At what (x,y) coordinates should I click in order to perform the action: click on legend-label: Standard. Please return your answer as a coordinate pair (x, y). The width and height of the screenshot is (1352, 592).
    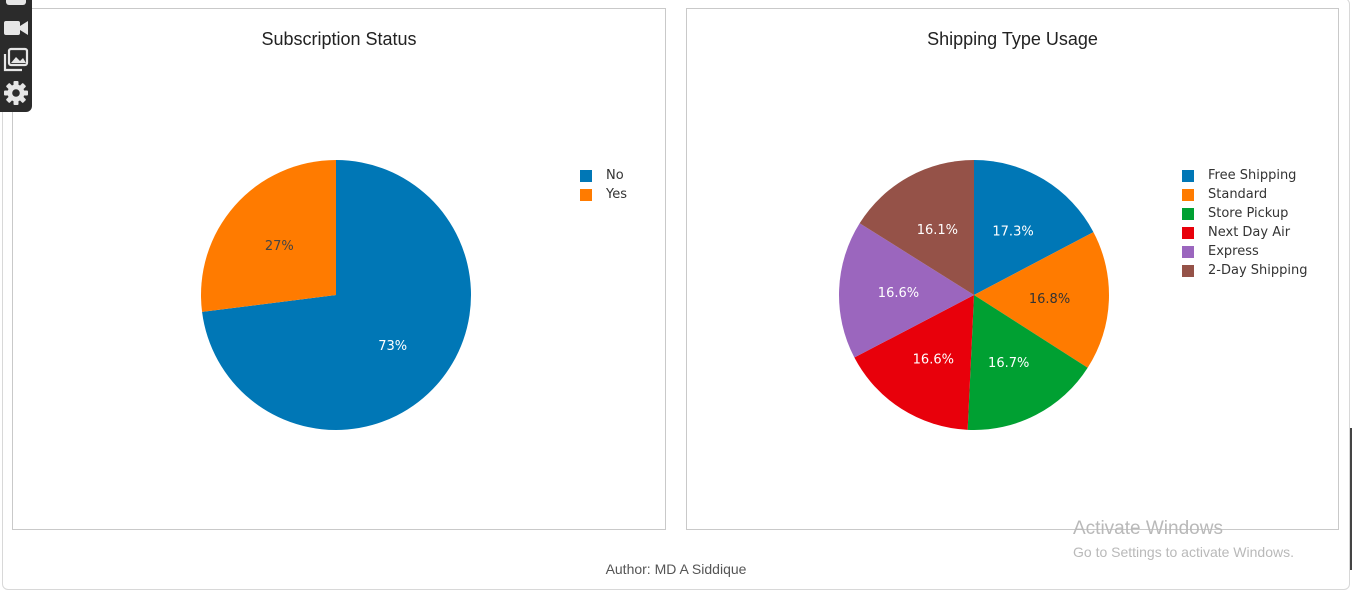
    Looking at the image, I should click on (1238, 194).